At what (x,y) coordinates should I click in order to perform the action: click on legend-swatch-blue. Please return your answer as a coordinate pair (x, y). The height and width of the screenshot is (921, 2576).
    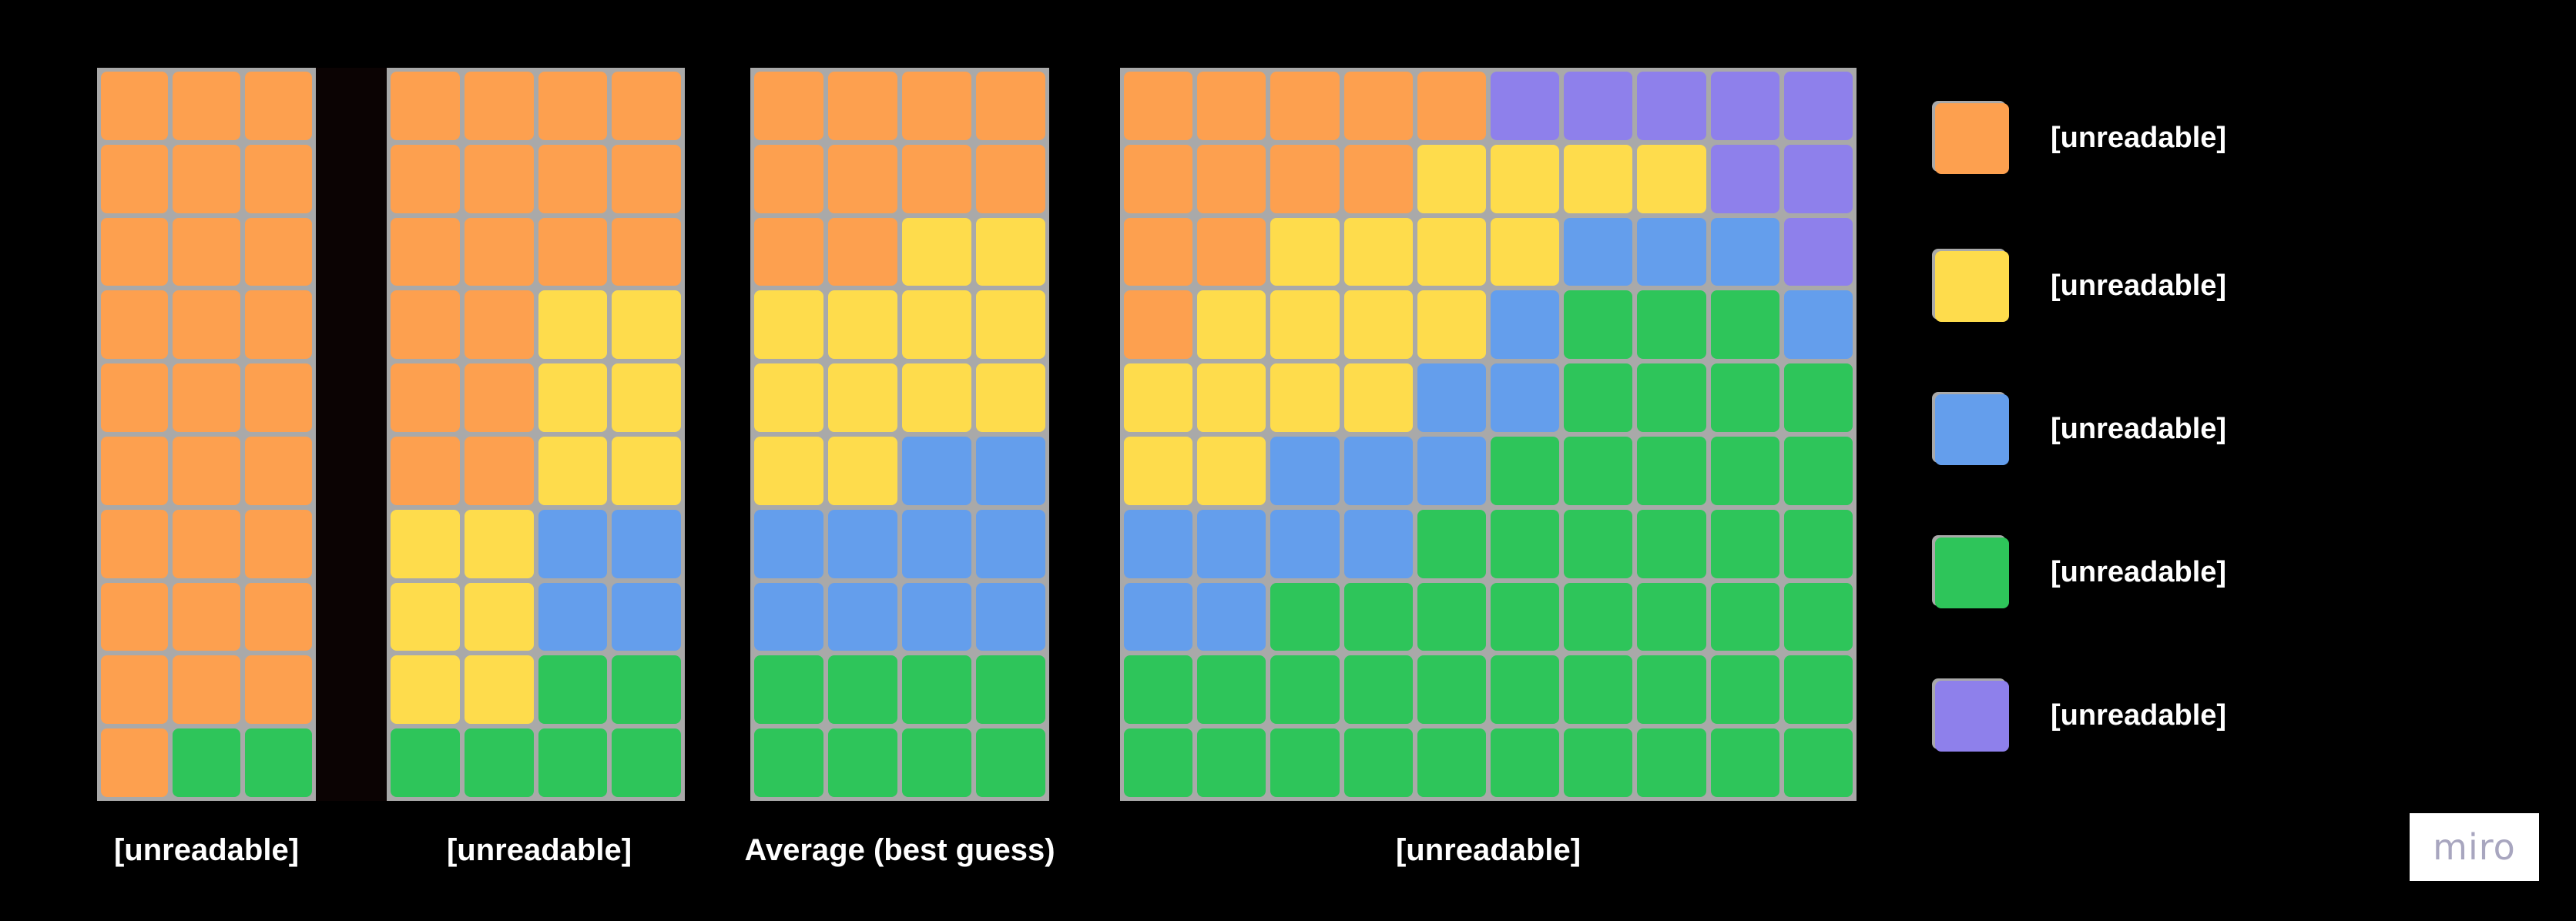
    Looking at the image, I should click on (1972, 429).